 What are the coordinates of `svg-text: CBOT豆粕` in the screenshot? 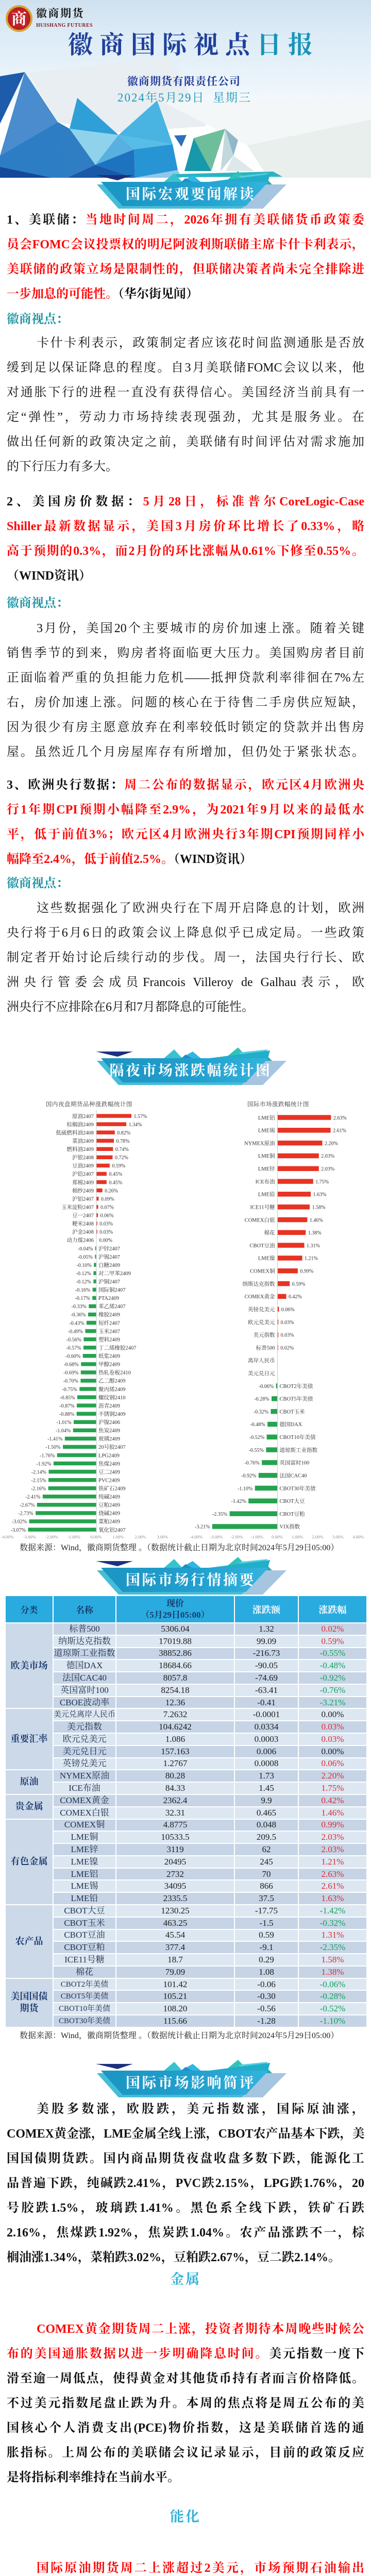 It's located at (292, 1514).